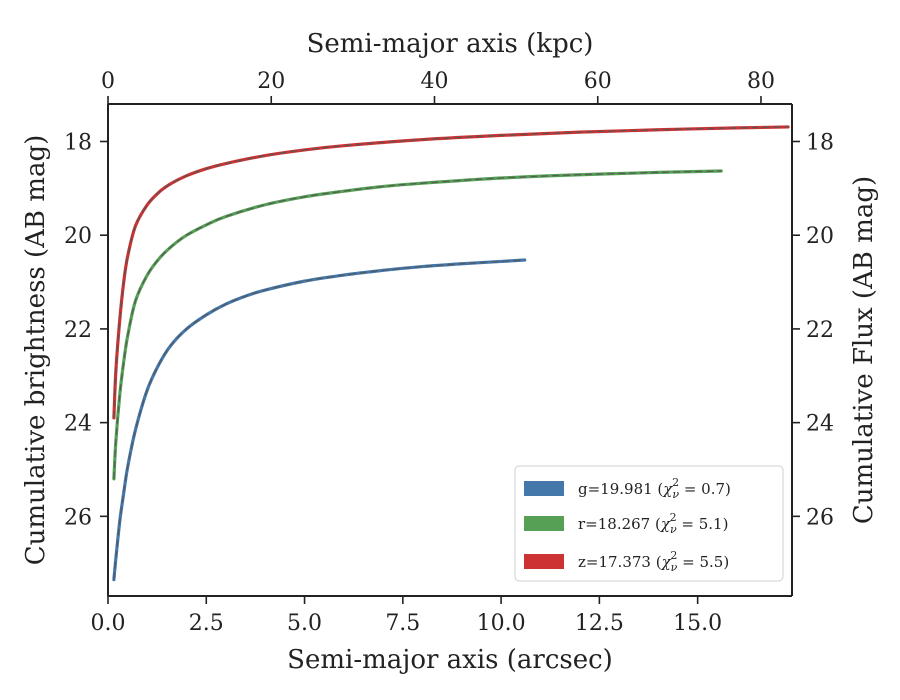 This screenshot has width=900, height=700. I want to click on y-tick-label: 18, so click(78, 142).